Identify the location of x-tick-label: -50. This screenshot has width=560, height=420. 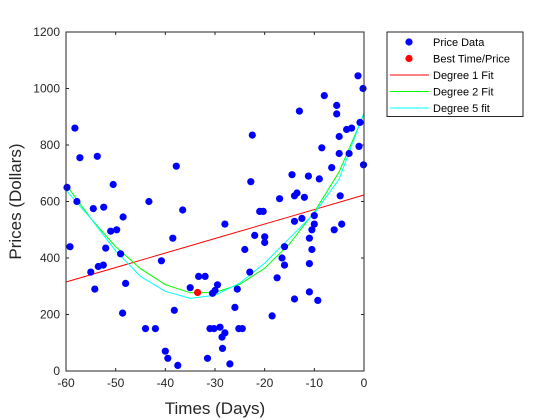
(116, 383).